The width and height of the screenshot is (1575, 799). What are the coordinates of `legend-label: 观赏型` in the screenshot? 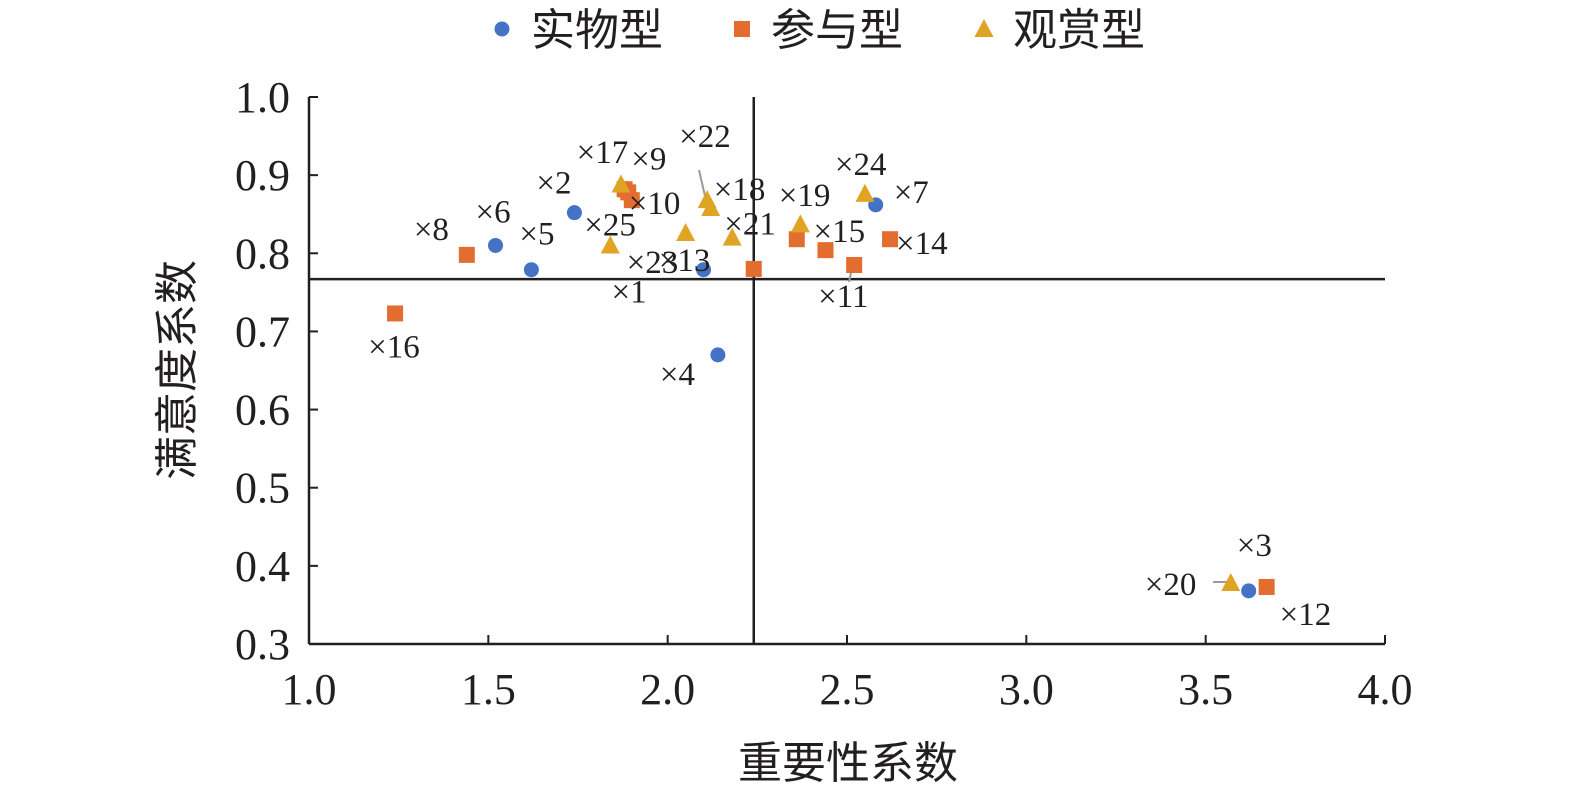 It's located at (1079, 30).